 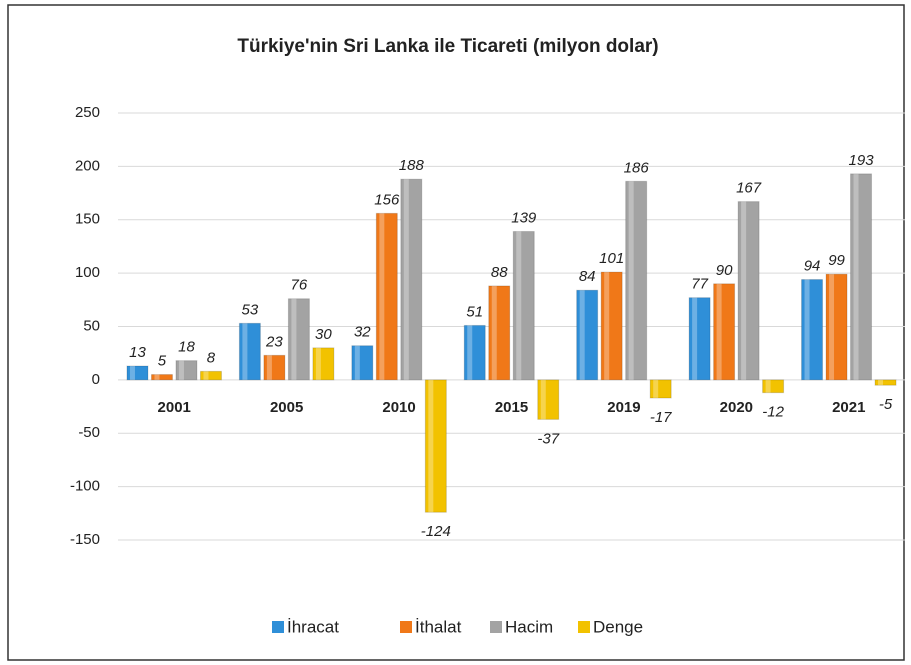 What do you see at coordinates (211, 357) in the screenshot?
I see `value-label: 8` at bounding box center [211, 357].